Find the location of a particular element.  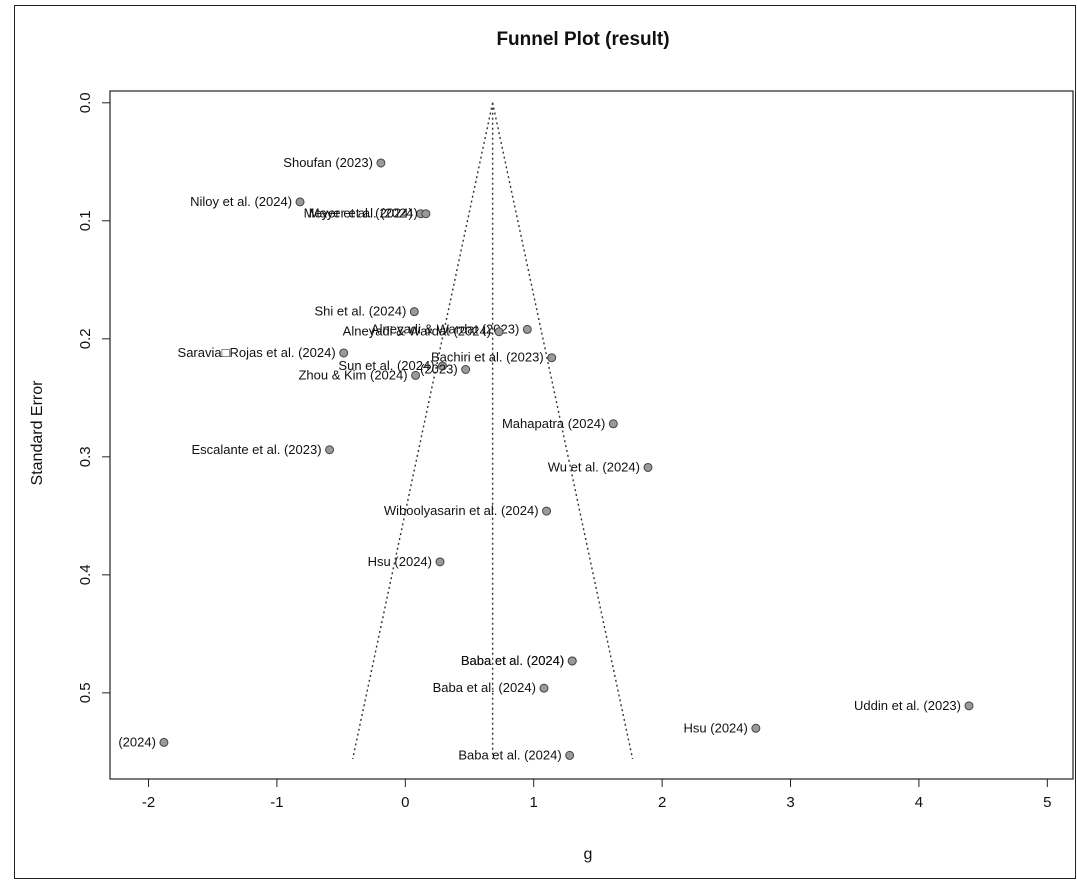

y-tick-label: 0.5 is located at coordinates (85, 692).